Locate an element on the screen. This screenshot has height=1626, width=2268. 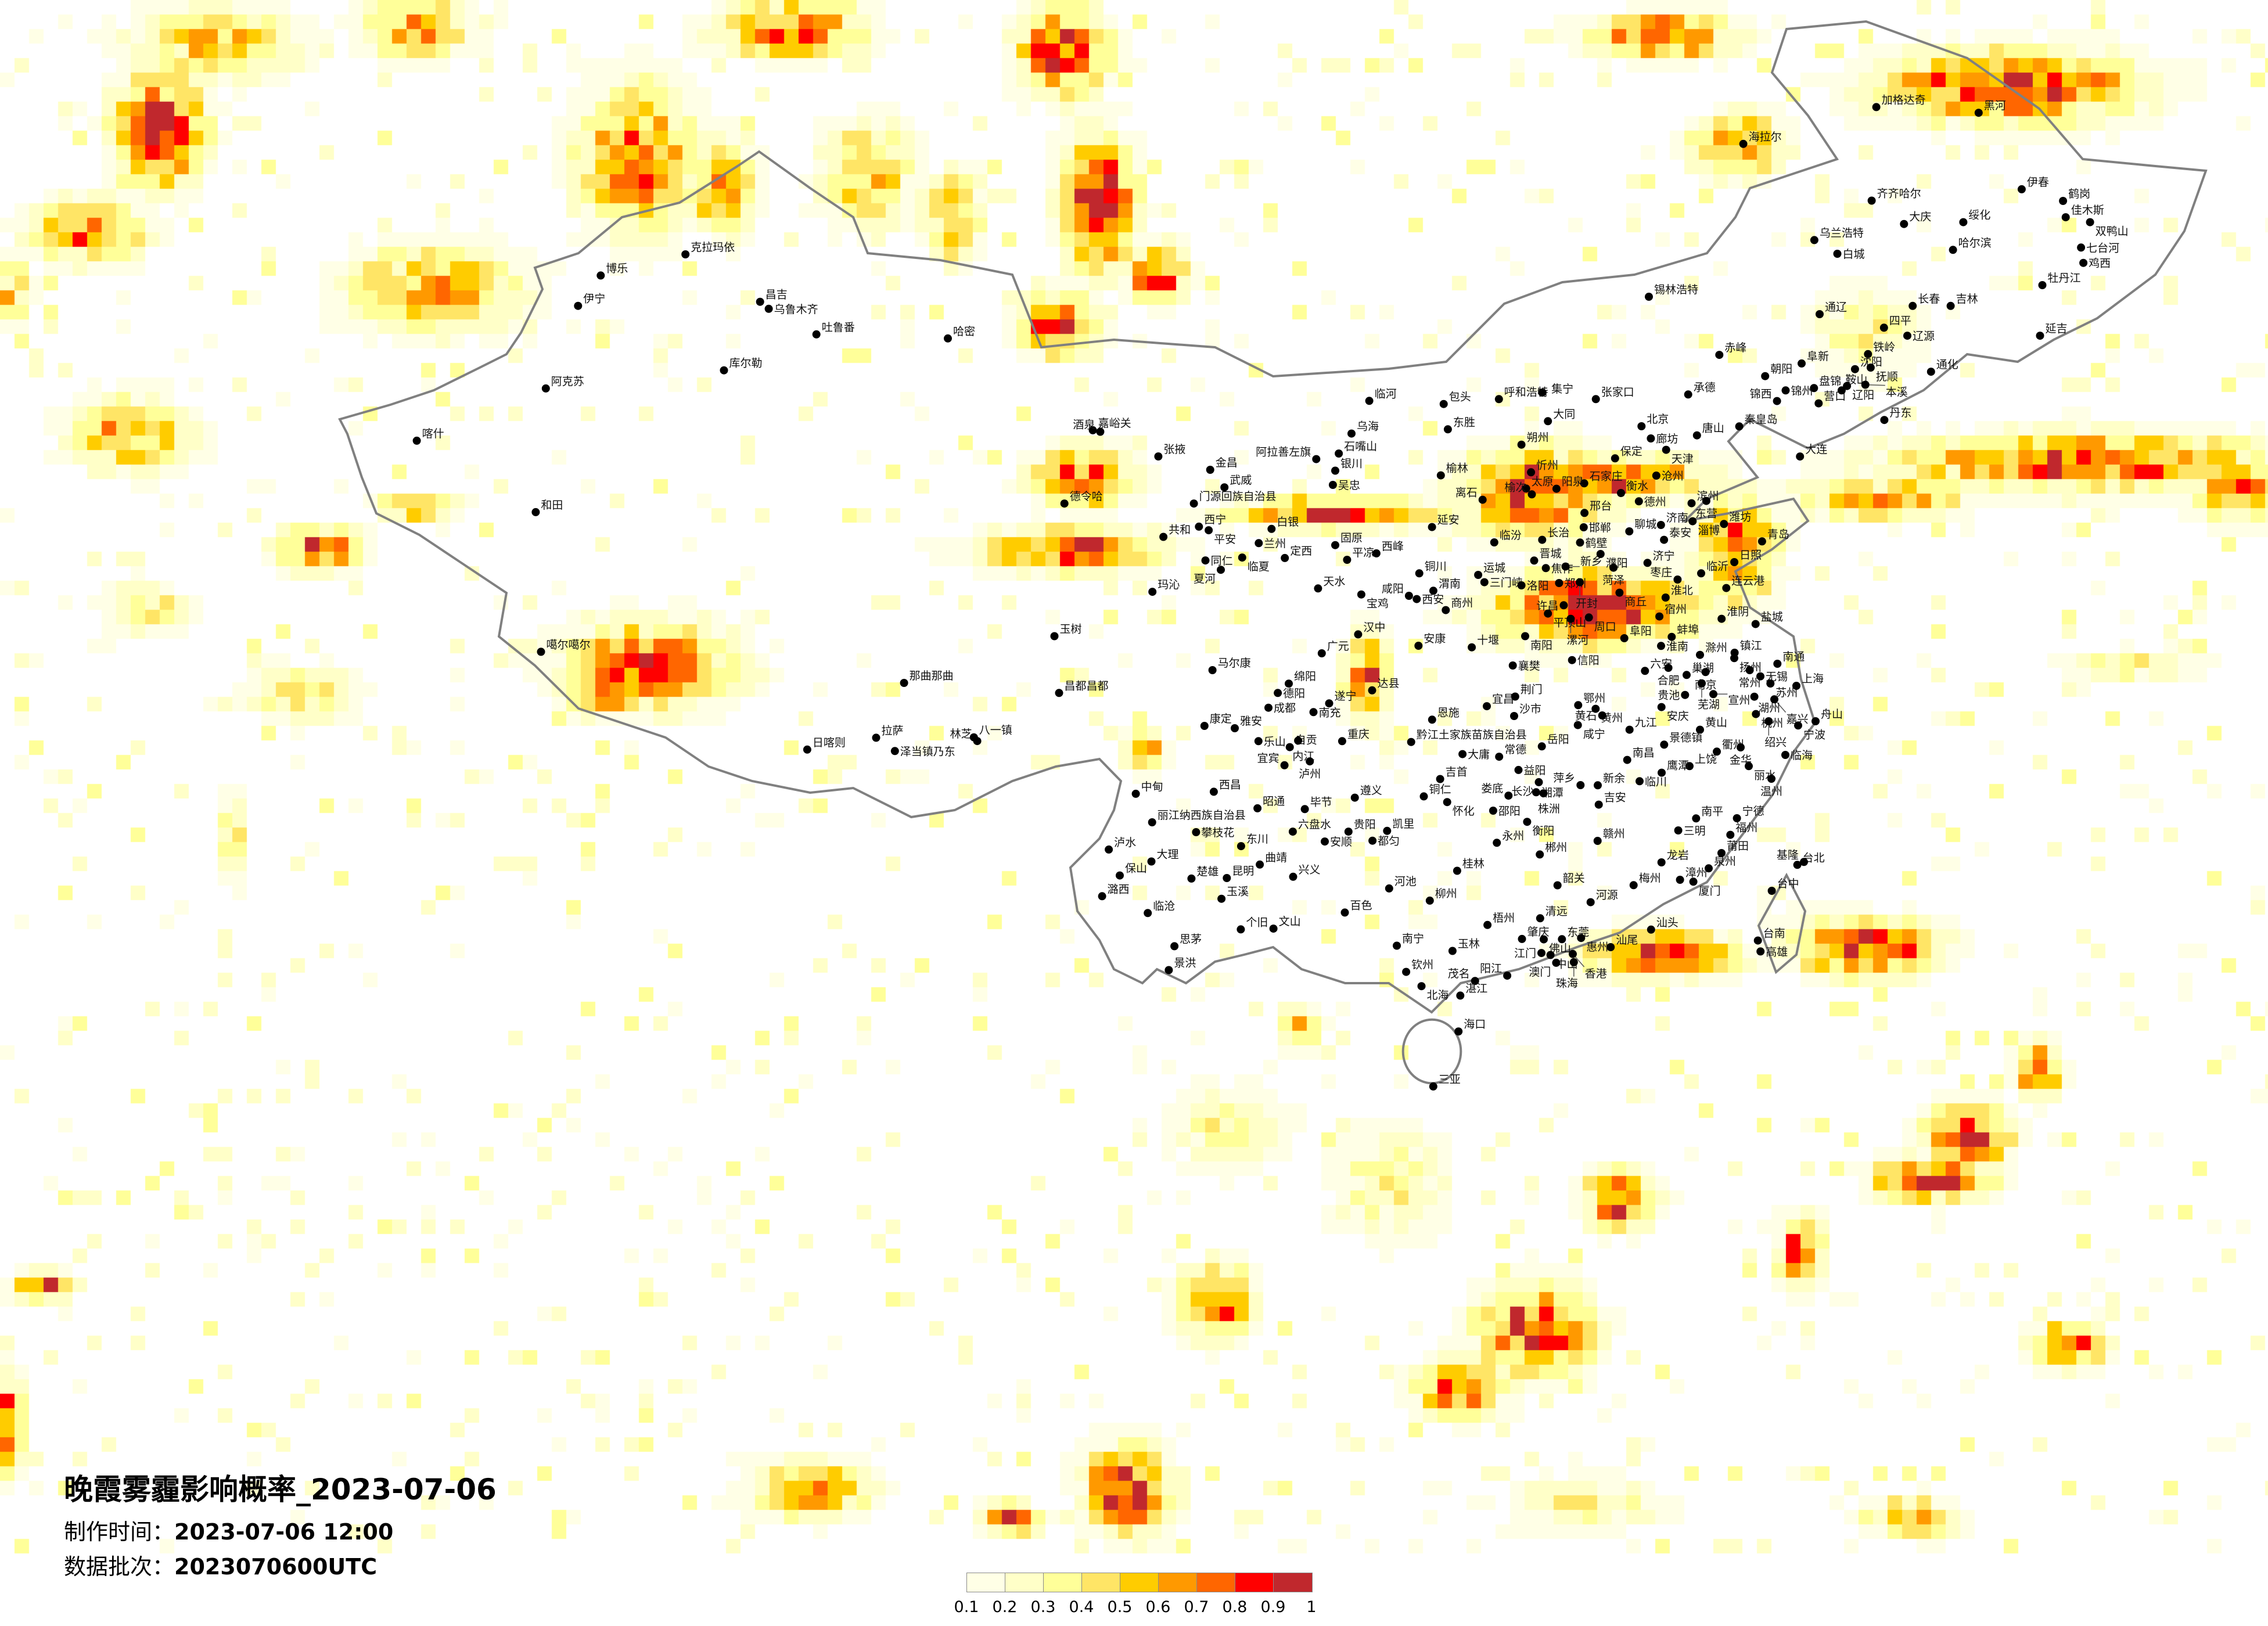
city-label: 昌吉 is located at coordinates (776, 295).